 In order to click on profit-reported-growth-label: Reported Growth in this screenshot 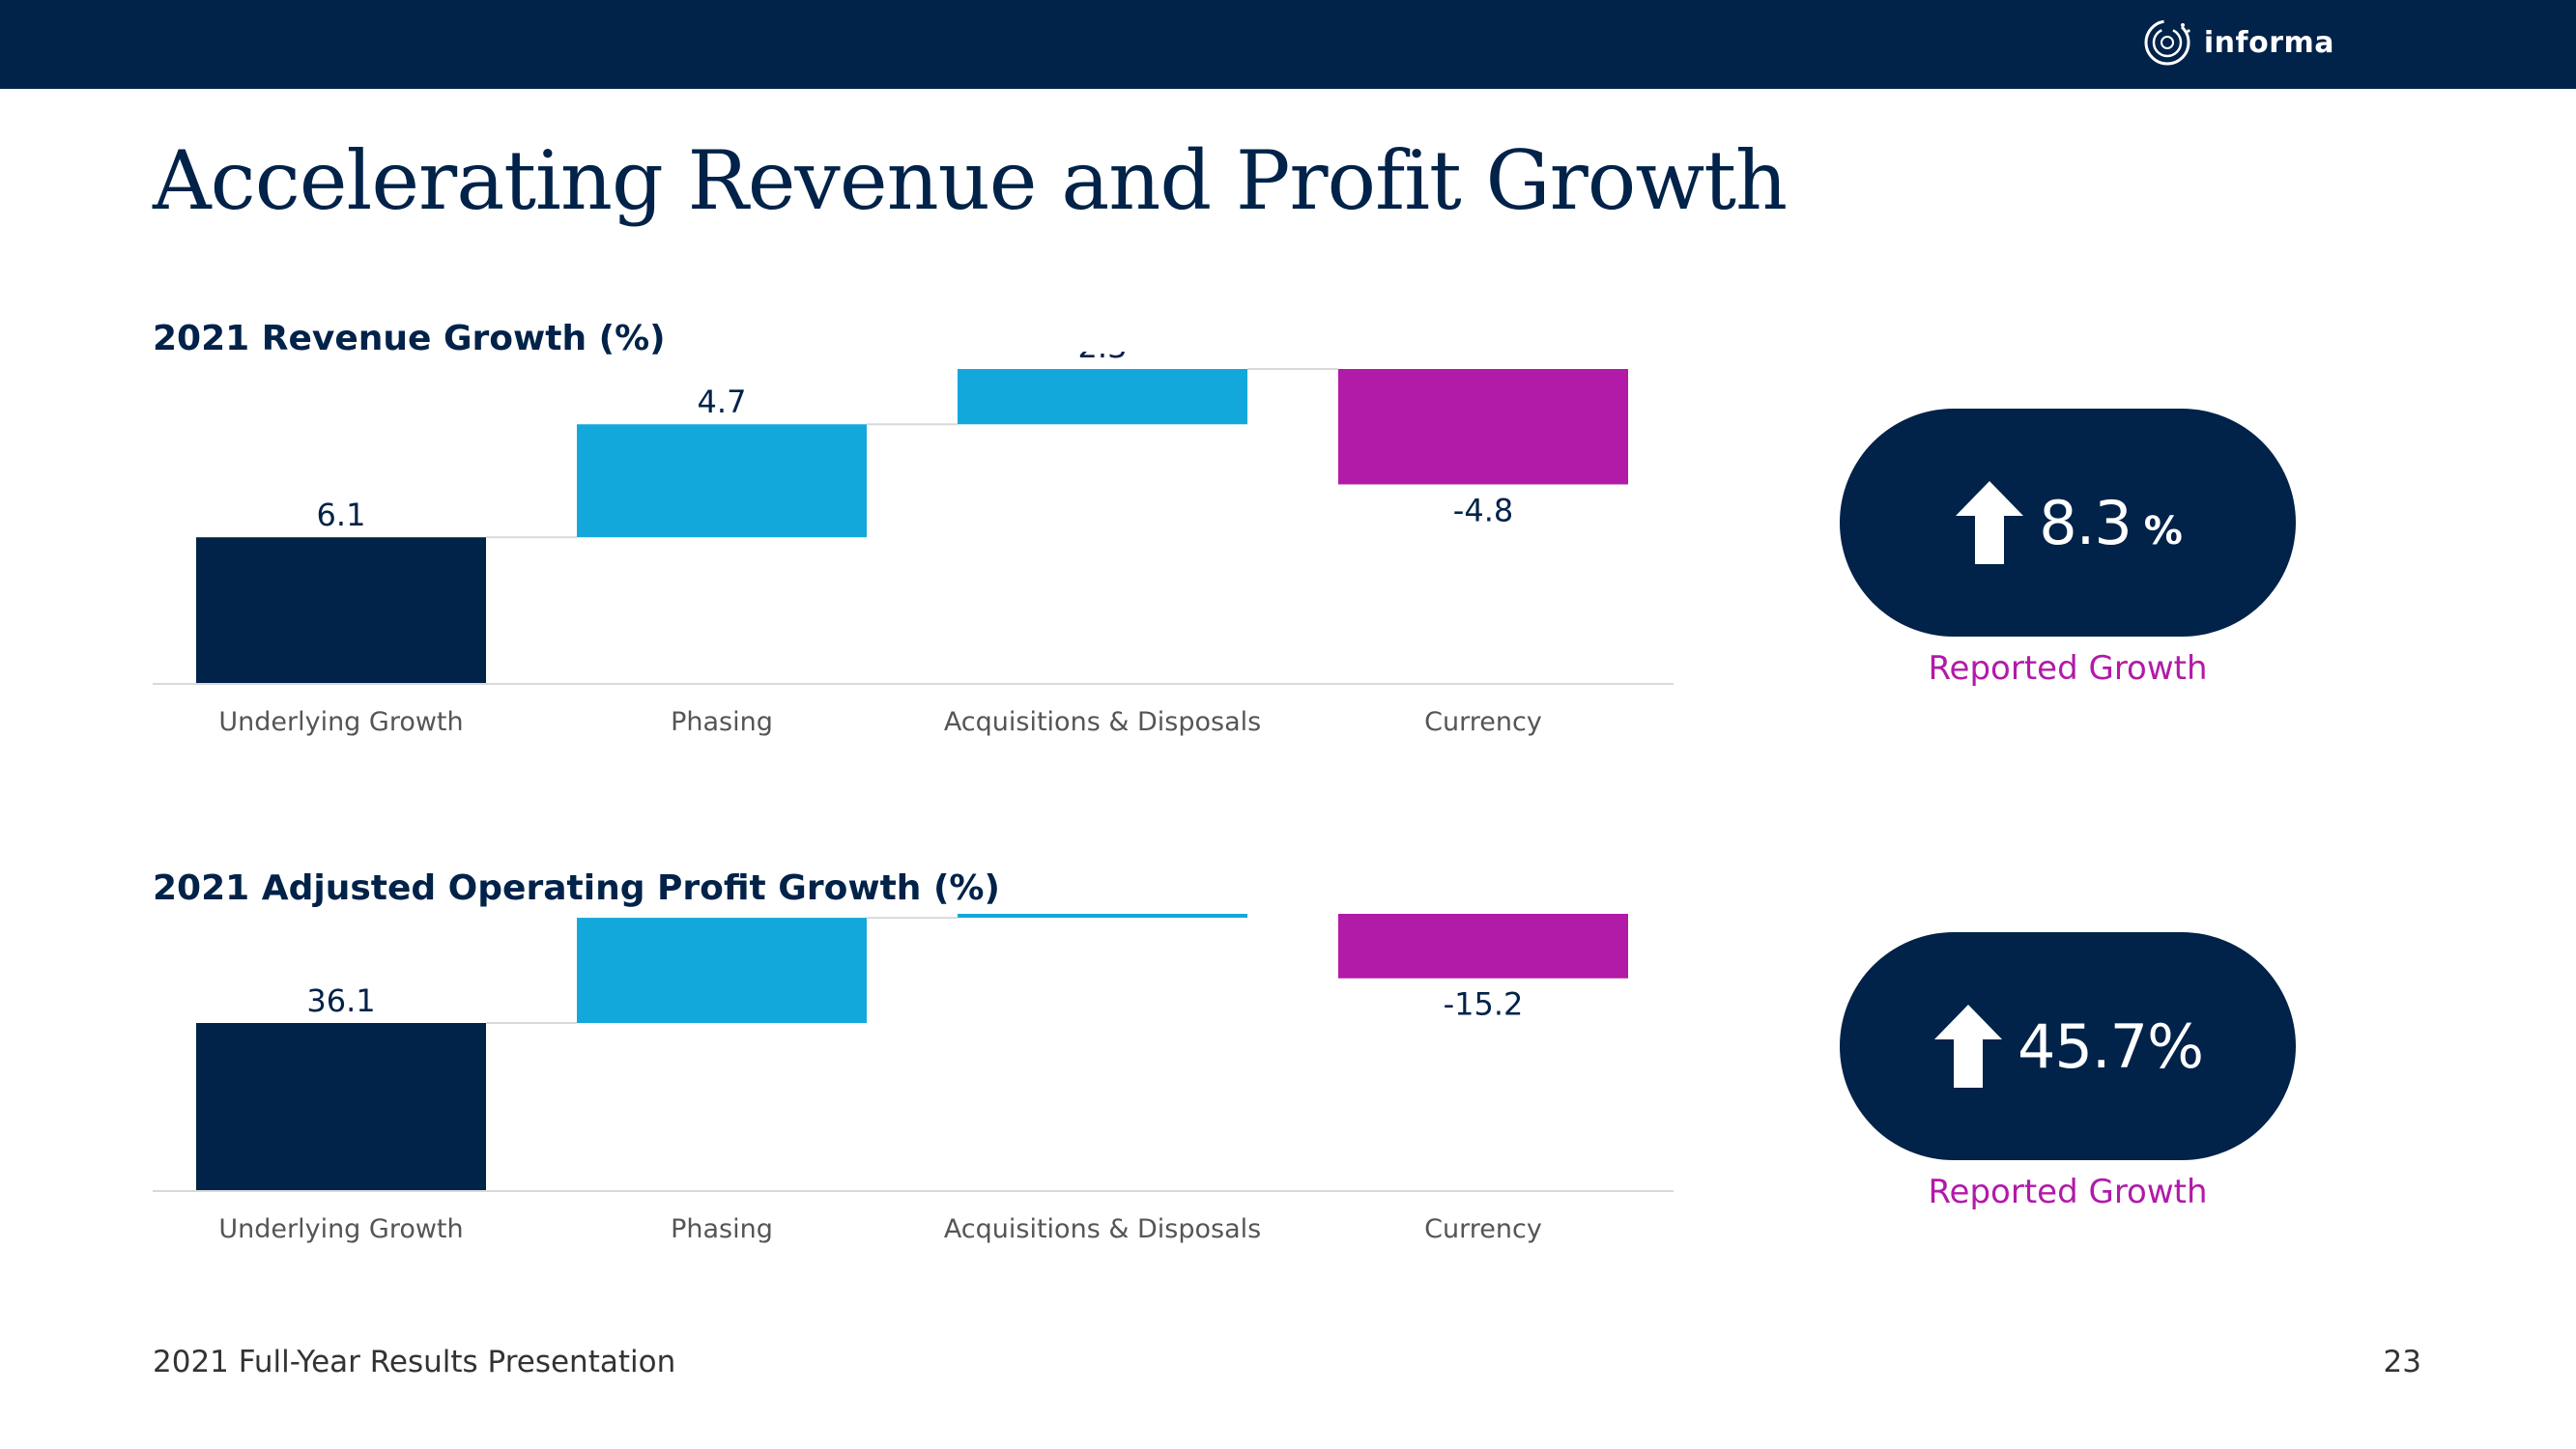, I will do `click(2068, 1192)`.